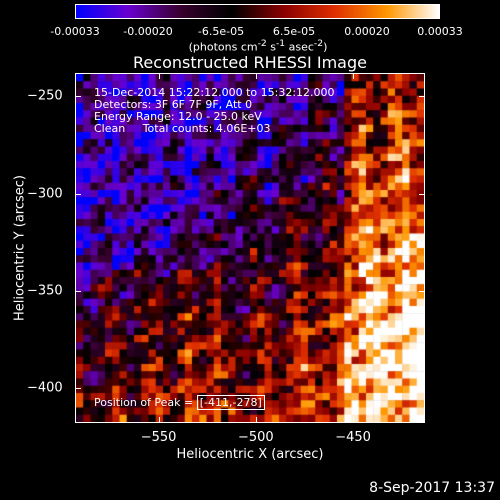 This screenshot has height=500, width=500. Describe the element at coordinates (173, 104) in the screenshot. I see `annotation-detectors: Detectors: 3F 6F 7F 9F, Att 0` at that location.